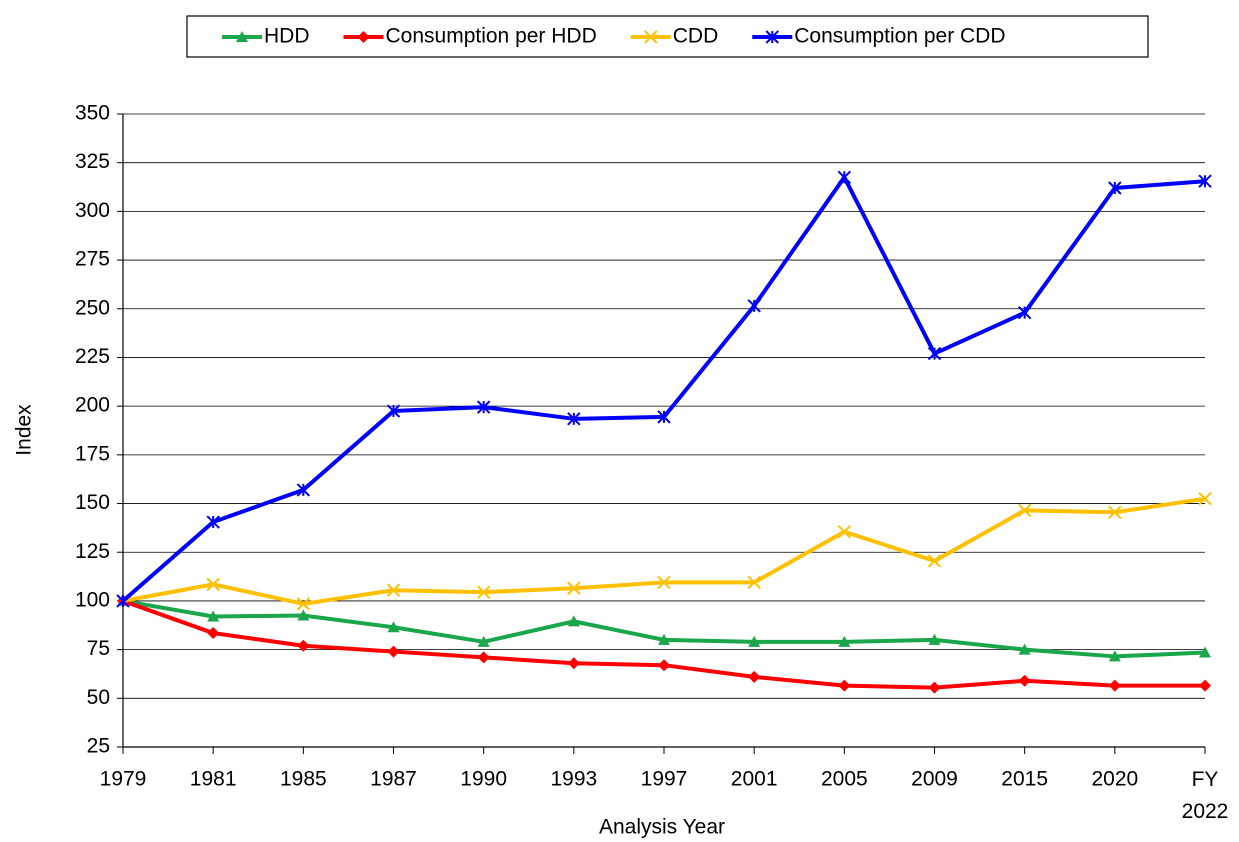  Describe the element at coordinates (98, 697) in the screenshot. I see `y-tick-label: 50` at that location.